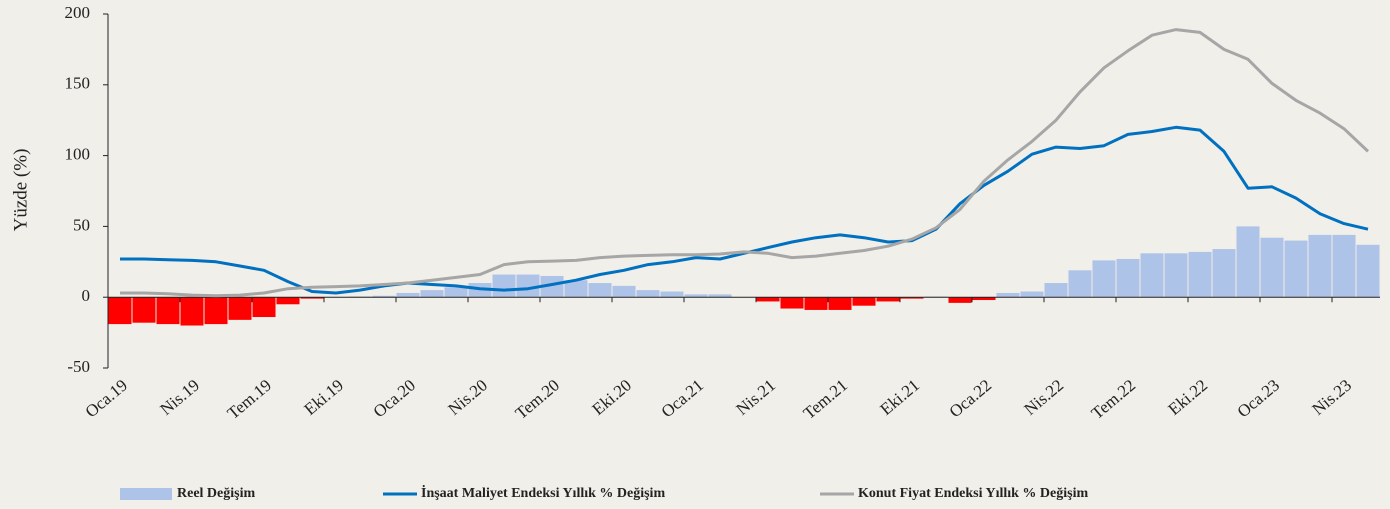 Image resolution: width=1390 pixels, height=509 pixels. I want to click on legend-swatch, so click(146, 494).